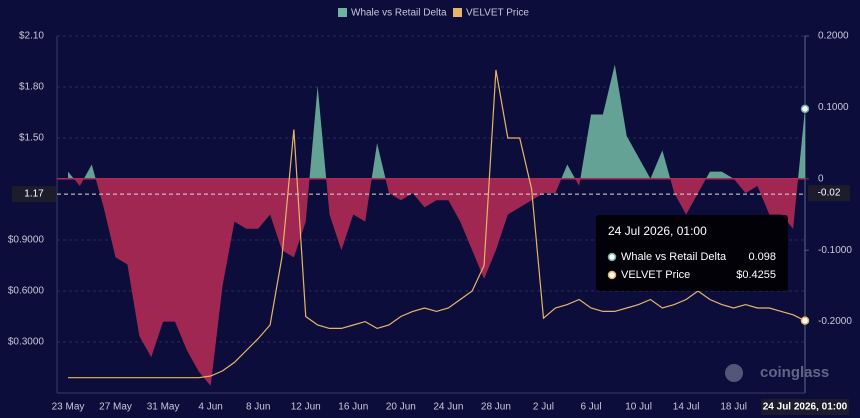 The width and height of the screenshot is (860, 418). I want to click on x-tick-label: 24 Jul 2026, 01:00, so click(805, 407).